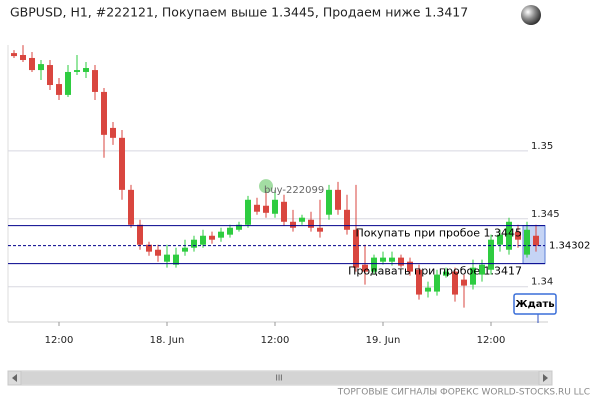 The image size is (600, 400). What do you see at coordinates (542, 146) in the screenshot?
I see `y-tick-label: 1.35` at bounding box center [542, 146].